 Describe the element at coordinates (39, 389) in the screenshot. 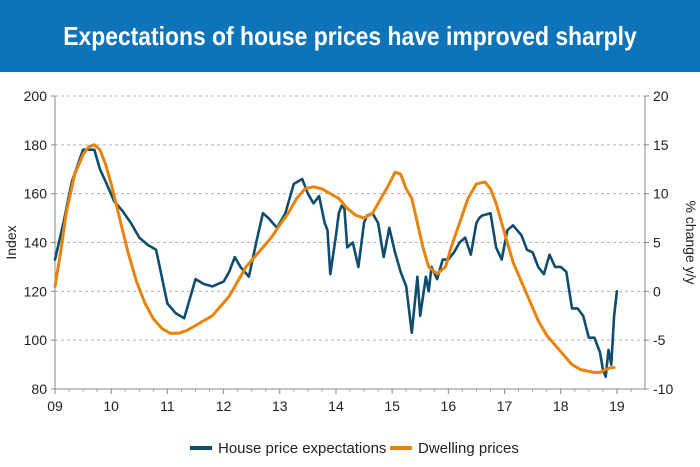

I see `y-tick-label-left: 80` at that location.